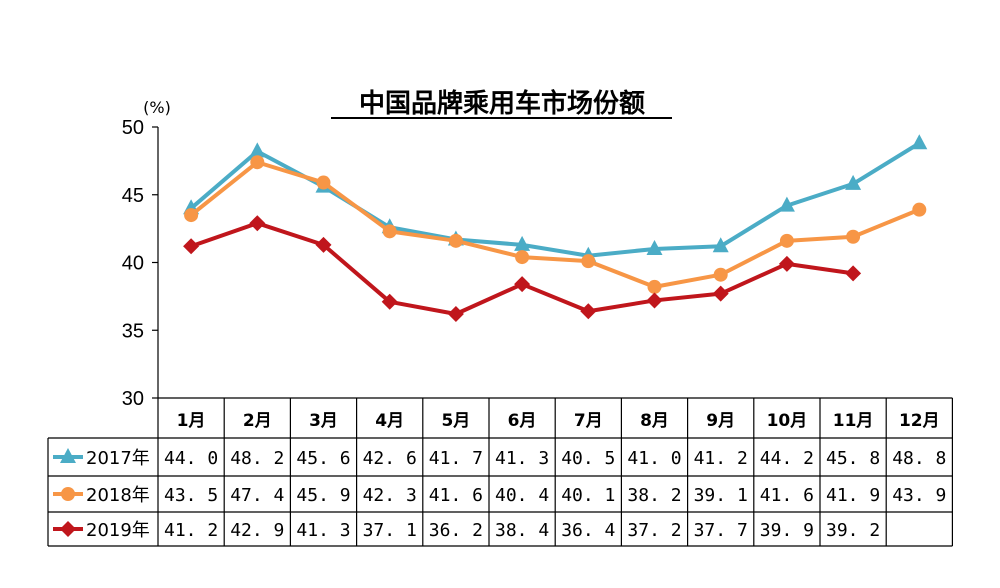 This screenshot has width=1000, height=588. I want to click on x-category-label: 9月, so click(720, 421).